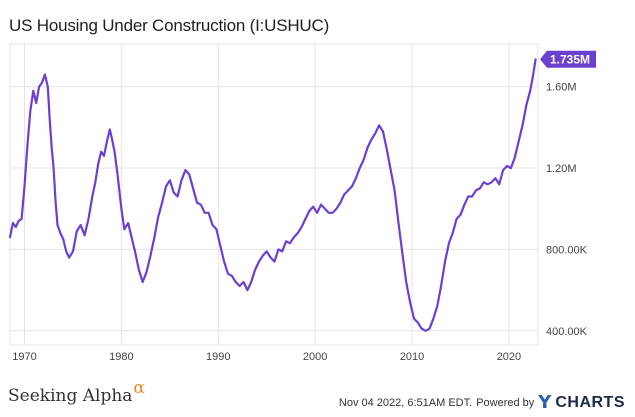  I want to click on y-tick-label: 800.00K, so click(567, 250).